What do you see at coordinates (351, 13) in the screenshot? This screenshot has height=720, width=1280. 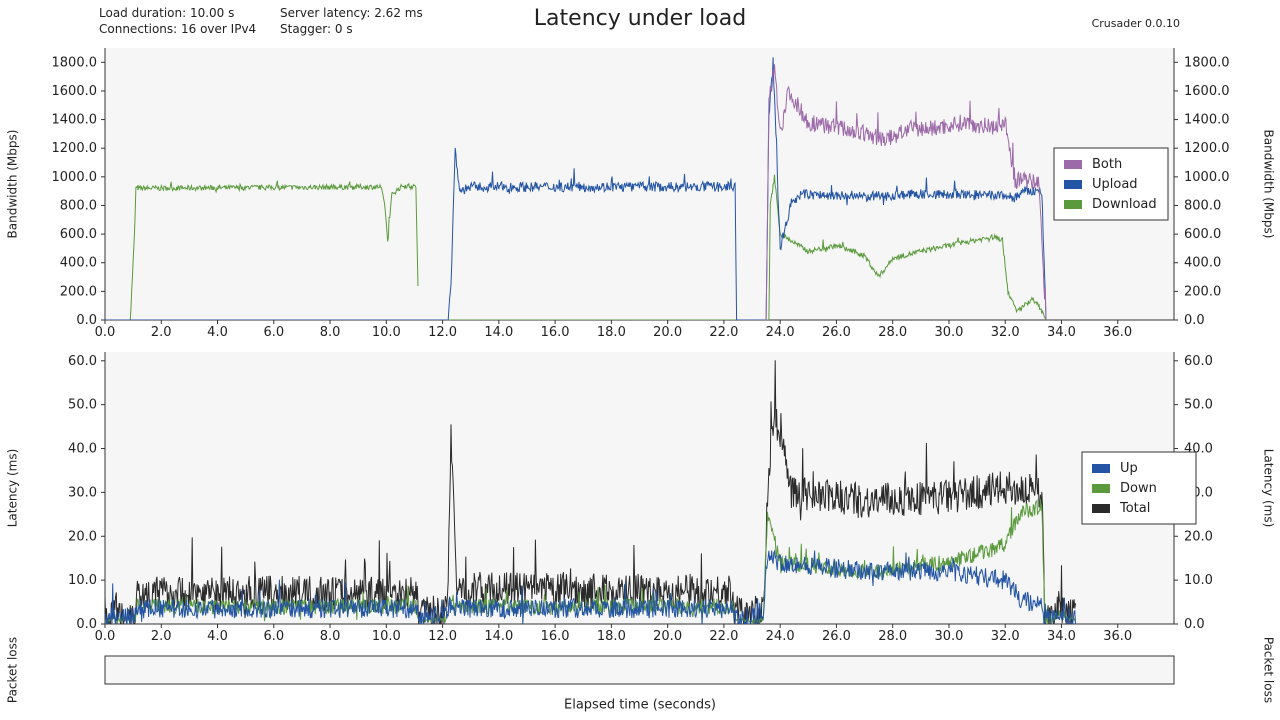 I see `server-latency-text: Server latency: 2.62 ms` at bounding box center [351, 13].